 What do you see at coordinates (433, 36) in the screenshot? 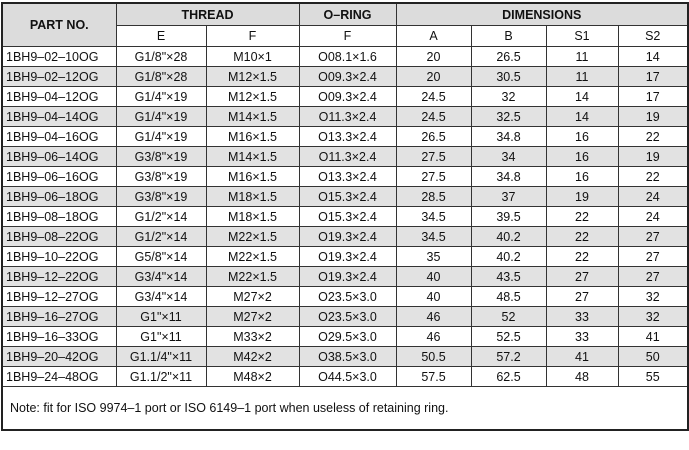
I see `subheader-cell: A` at bounding box center [433, 36].